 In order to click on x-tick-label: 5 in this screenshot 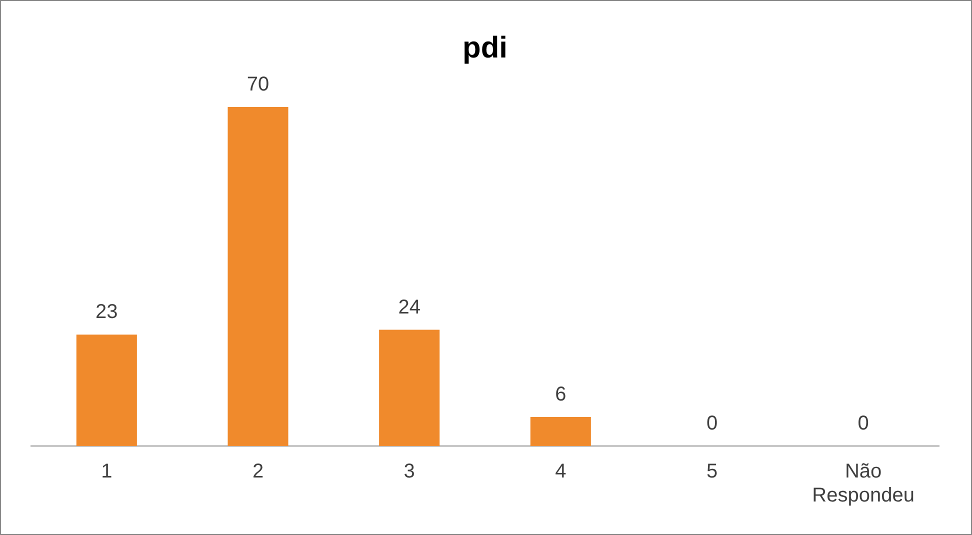, I will do `click(712, 471)`.